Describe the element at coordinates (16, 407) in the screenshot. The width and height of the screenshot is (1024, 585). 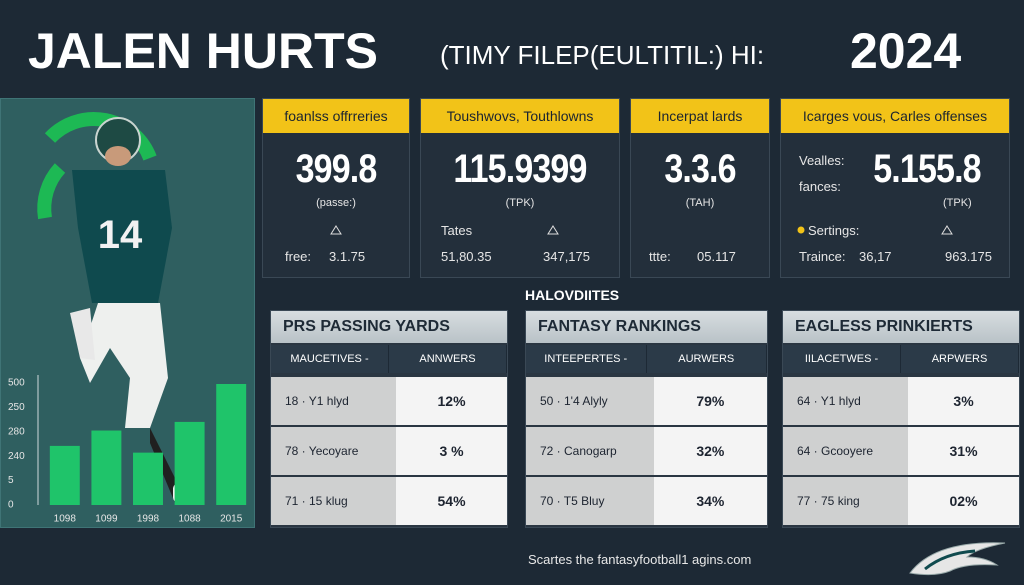
I see `y-tick-label: 250` at that location.